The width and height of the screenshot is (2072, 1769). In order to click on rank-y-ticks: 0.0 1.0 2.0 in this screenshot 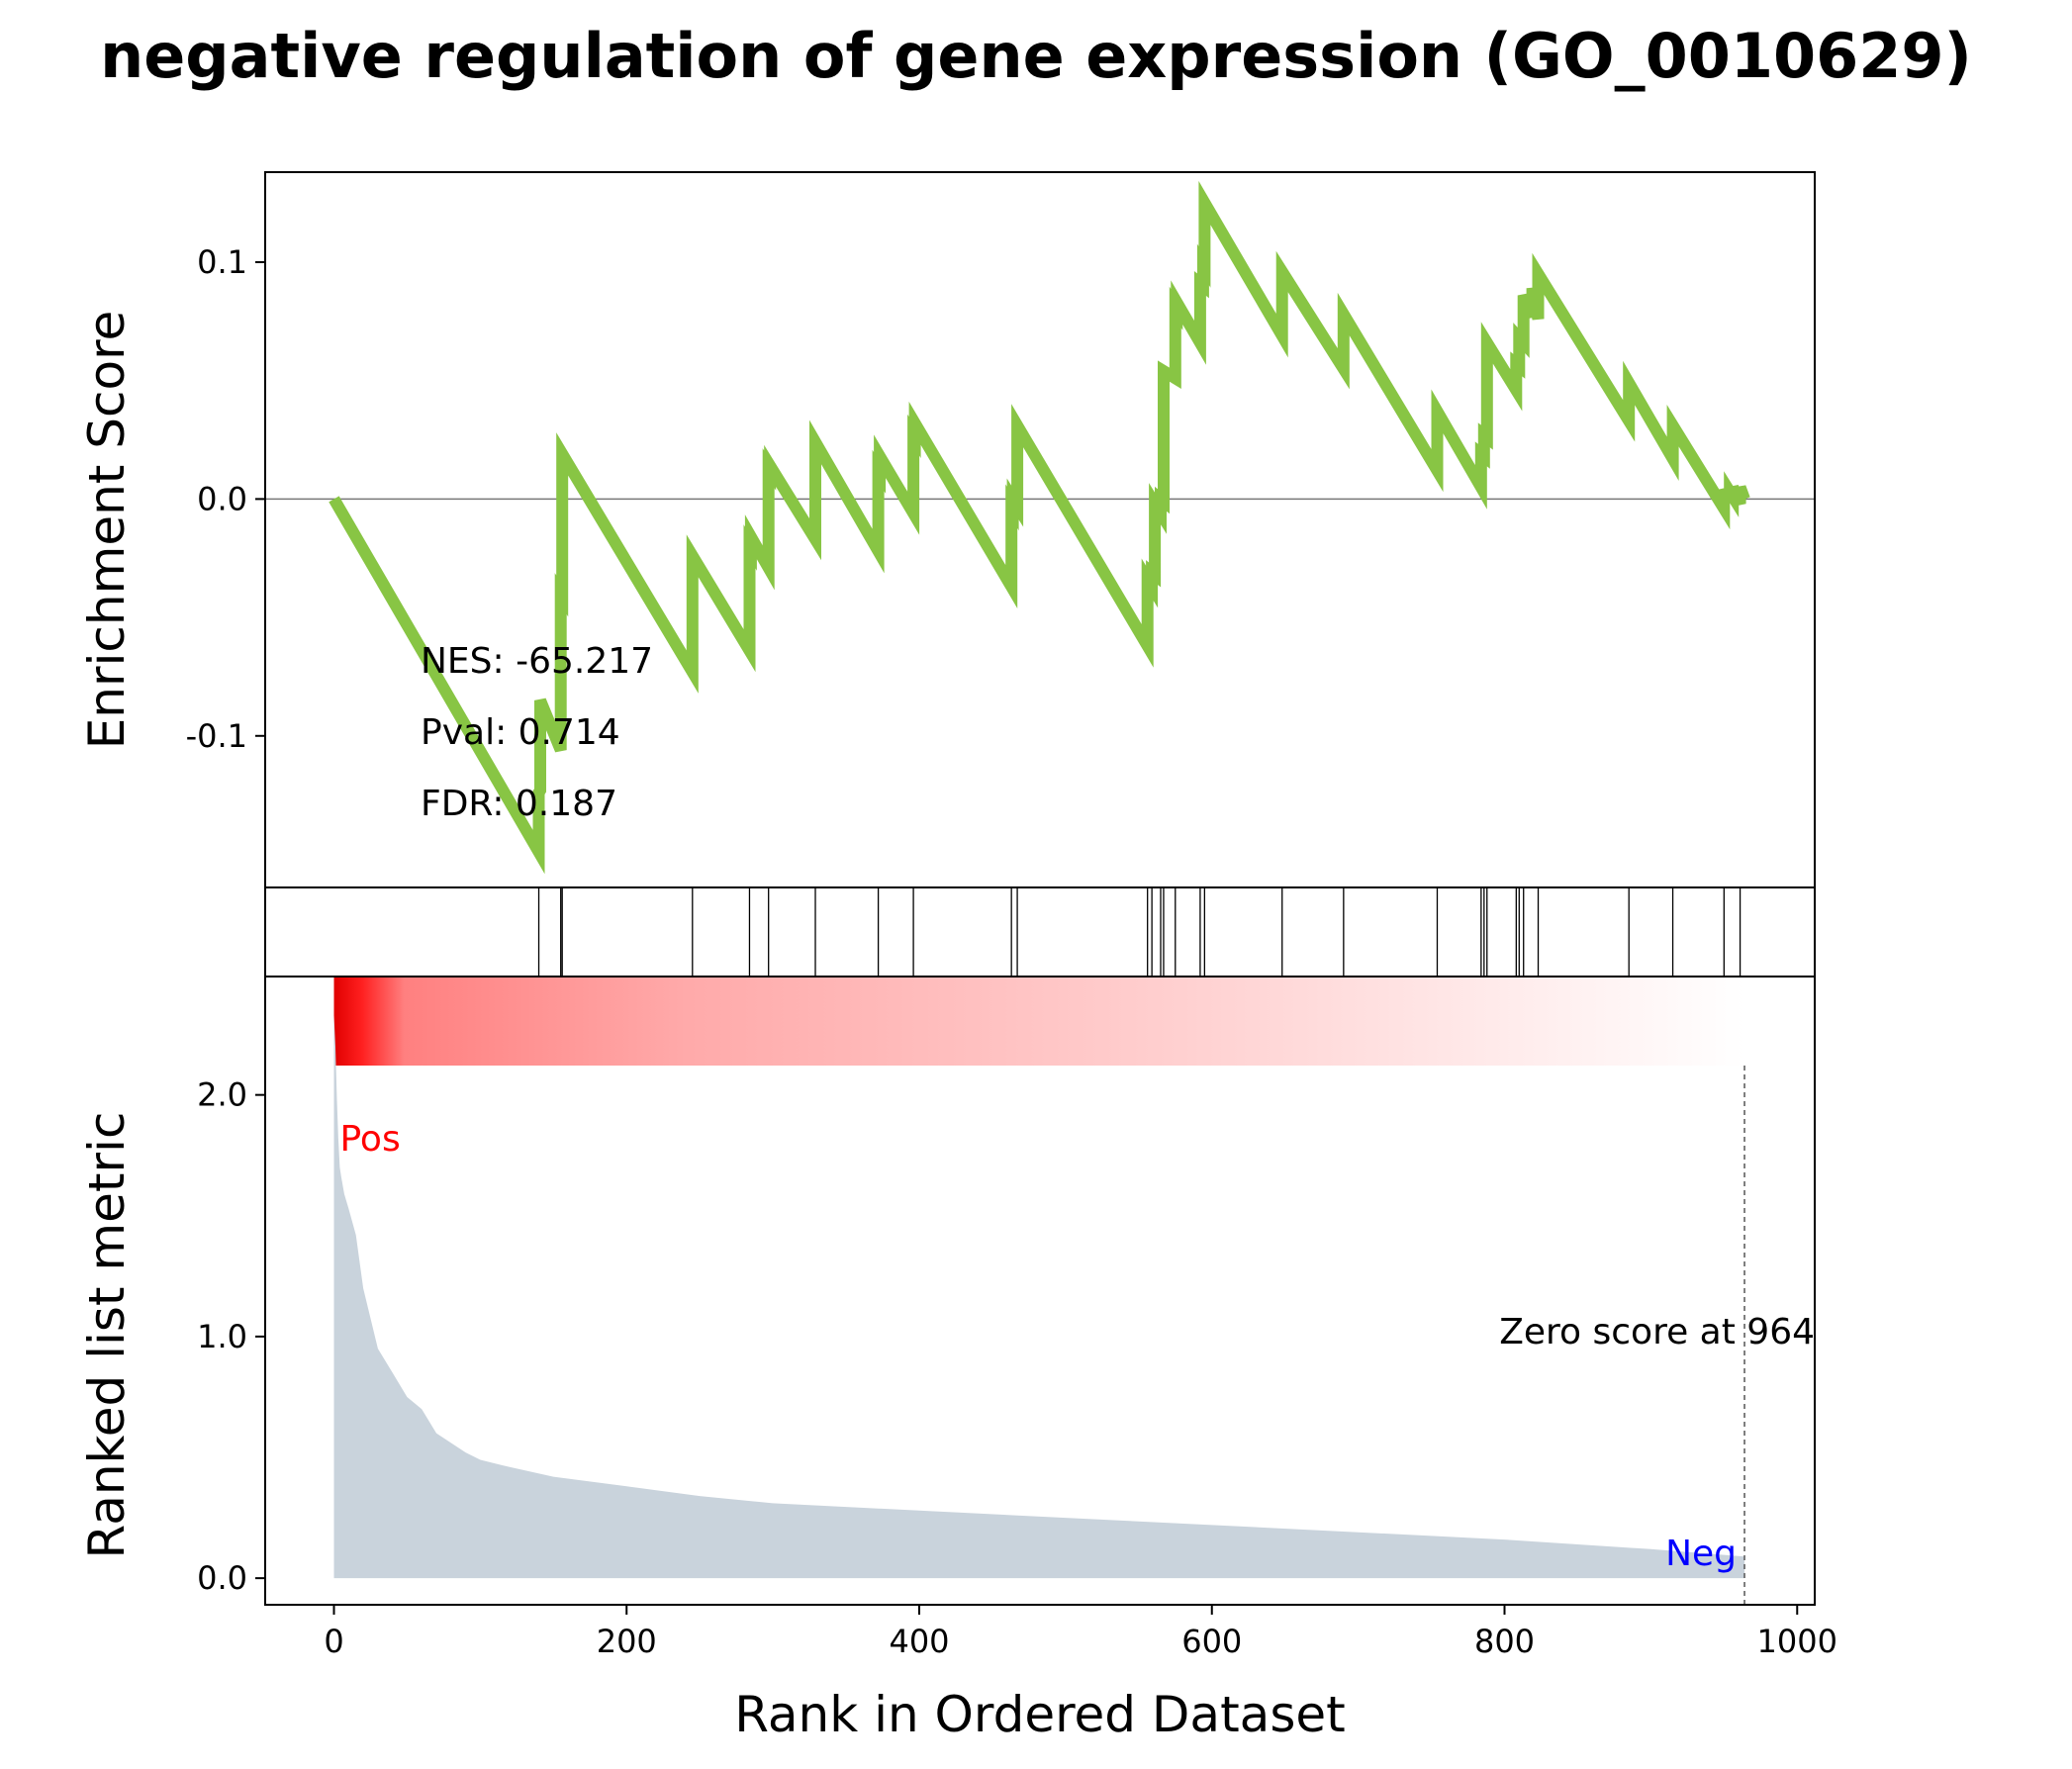, I will do `click(231, 1336)`.